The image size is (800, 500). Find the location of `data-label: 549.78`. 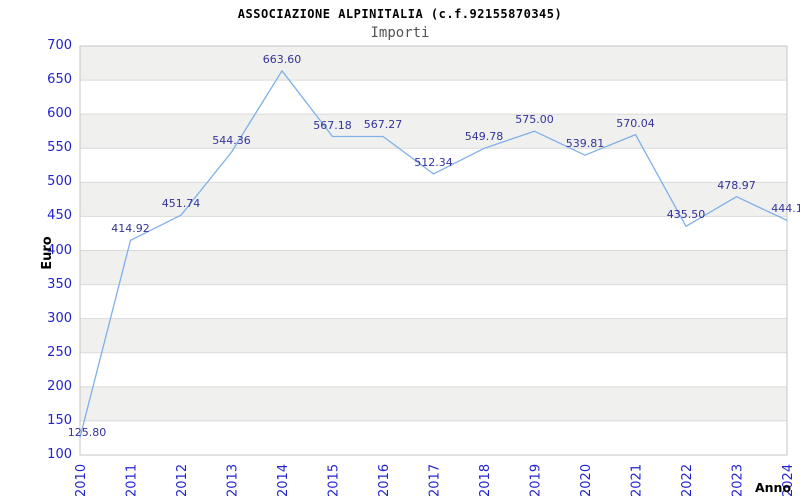

data-label: 549.78 is located at coordinates (484, 137).